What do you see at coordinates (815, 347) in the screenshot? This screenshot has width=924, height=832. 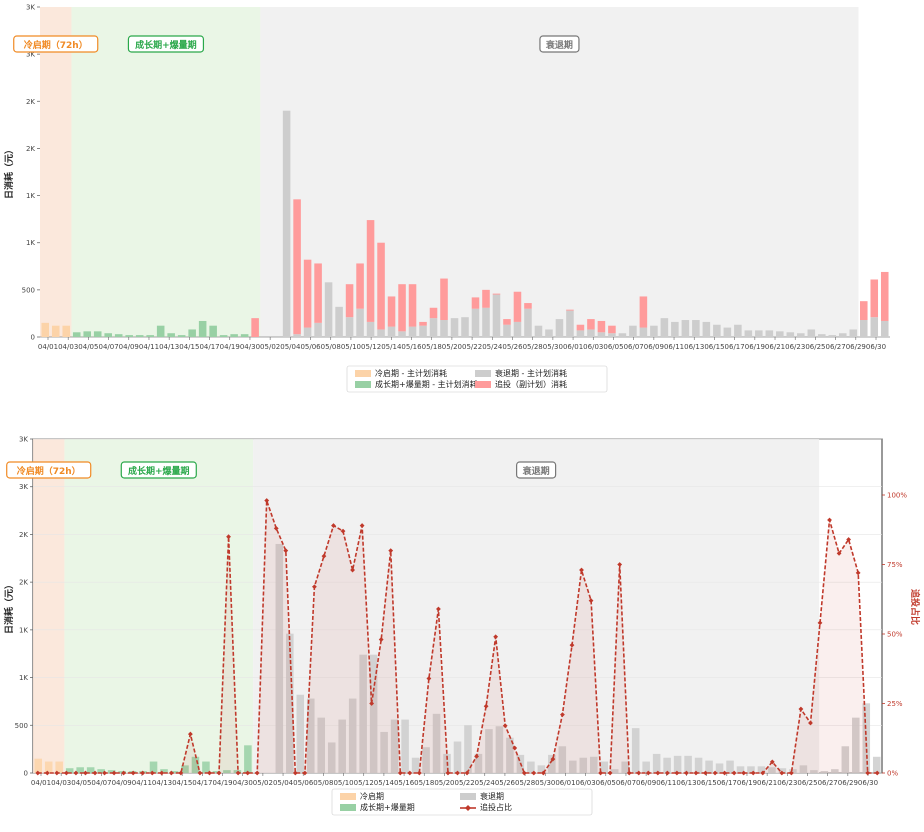 I see `x-tick-label: 06/25` at bounding box center [815, 347].